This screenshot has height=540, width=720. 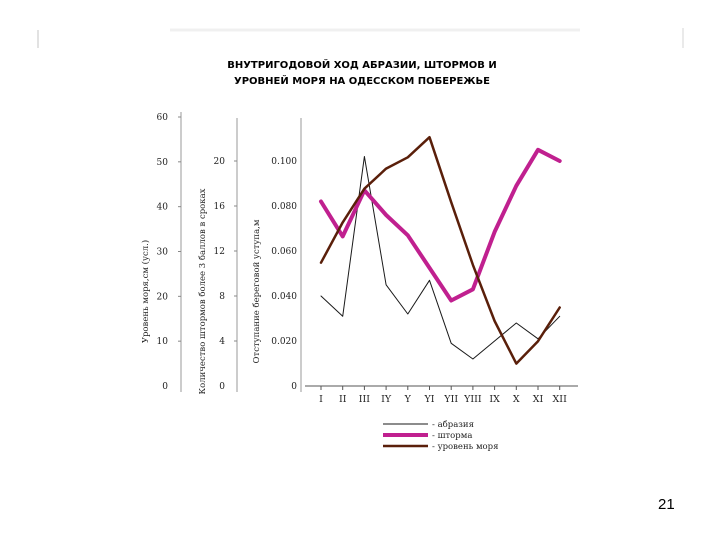 I want to click on x-tick-label: Y, so click(x=408, y=399).